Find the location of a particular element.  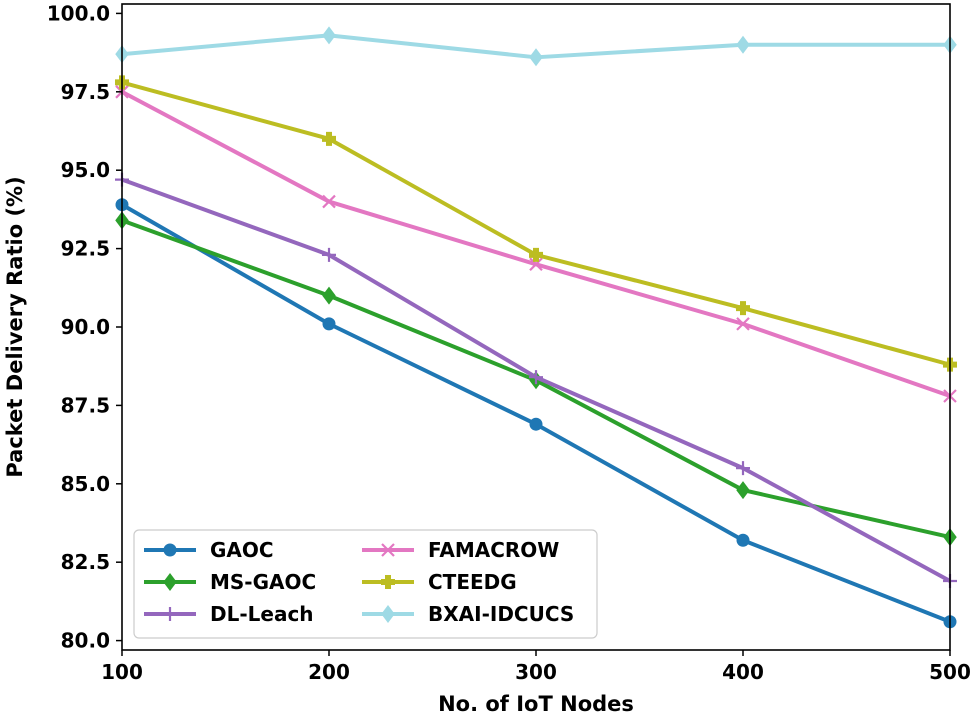

y-tick-label: 100.0 is located at coordinates (78, 13).